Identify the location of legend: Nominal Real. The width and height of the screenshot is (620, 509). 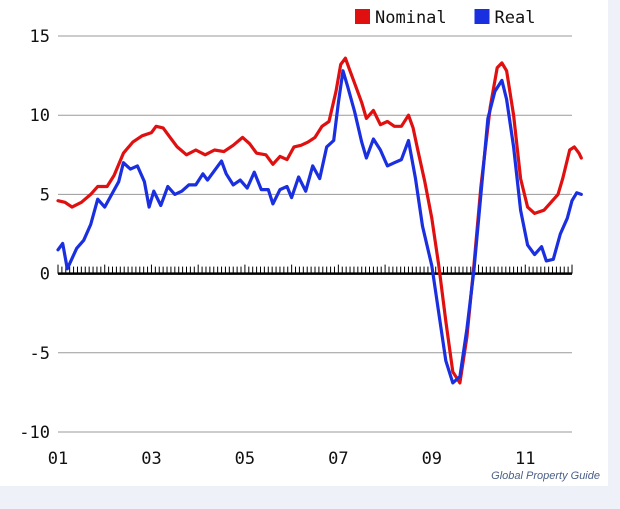
(445, 18).